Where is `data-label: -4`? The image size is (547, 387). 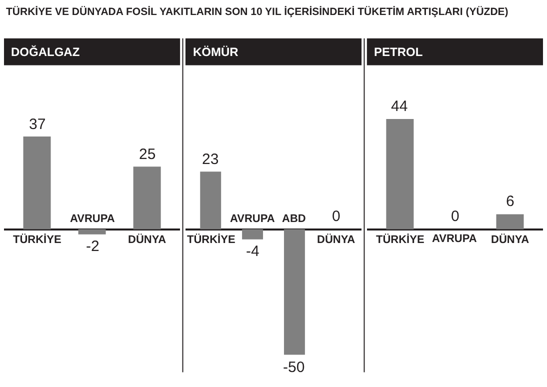 data-label: -4 is located at coordinates (253, 251).